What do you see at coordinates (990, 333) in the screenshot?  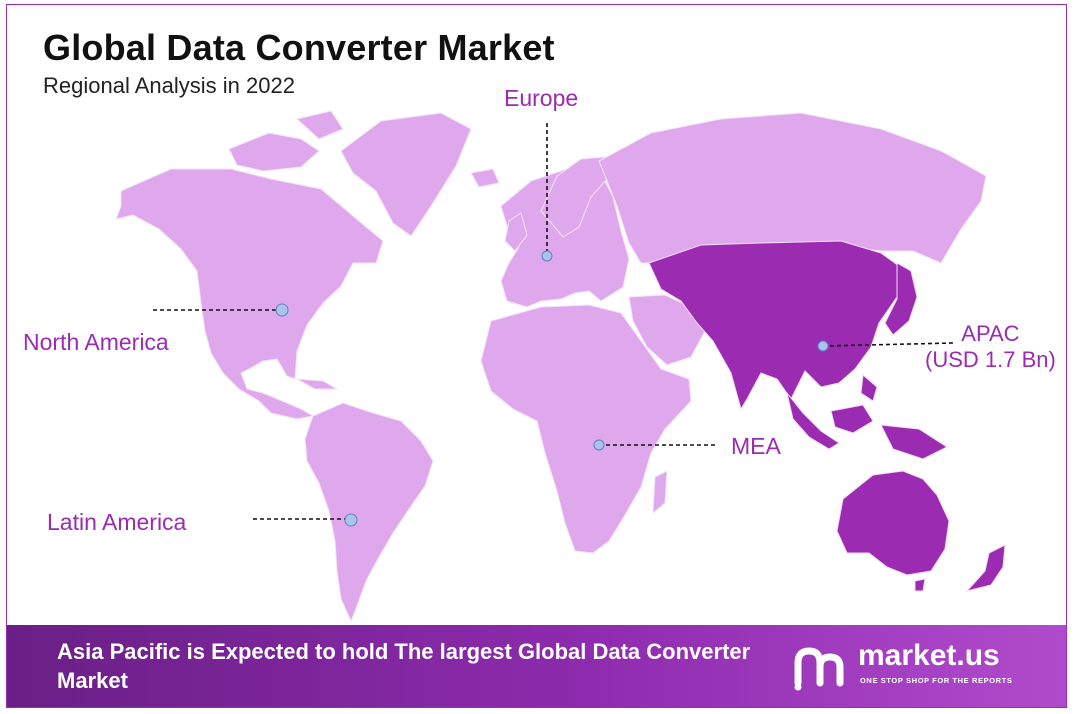 I see `apac-label-text: APAC` at bounding box center [990, 333].